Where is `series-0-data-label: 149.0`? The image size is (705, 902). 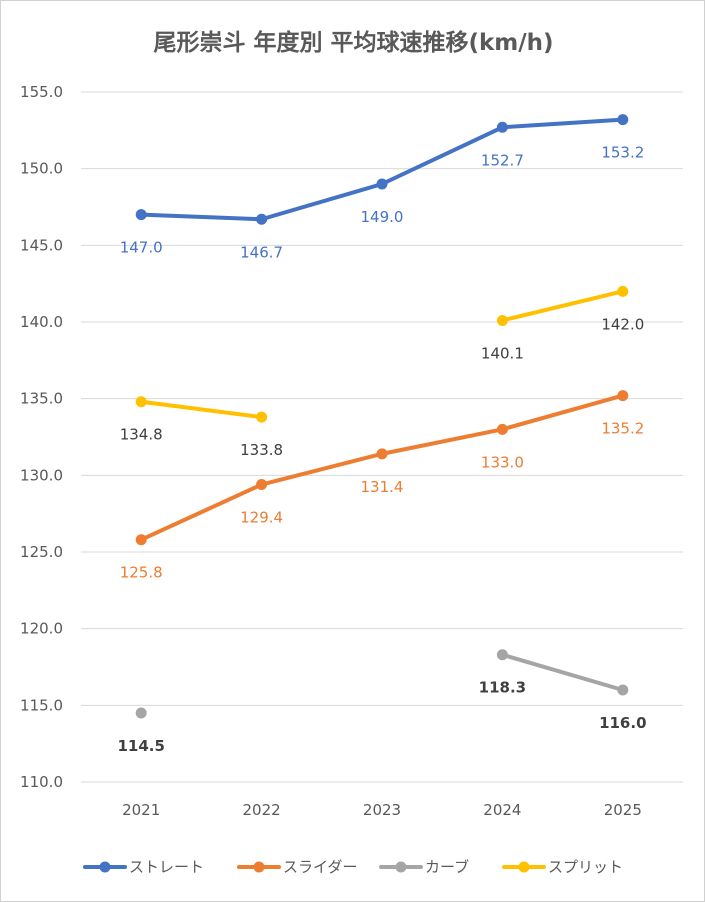 series-0-data-label: 149.0 is located at coordinates (382, 217).